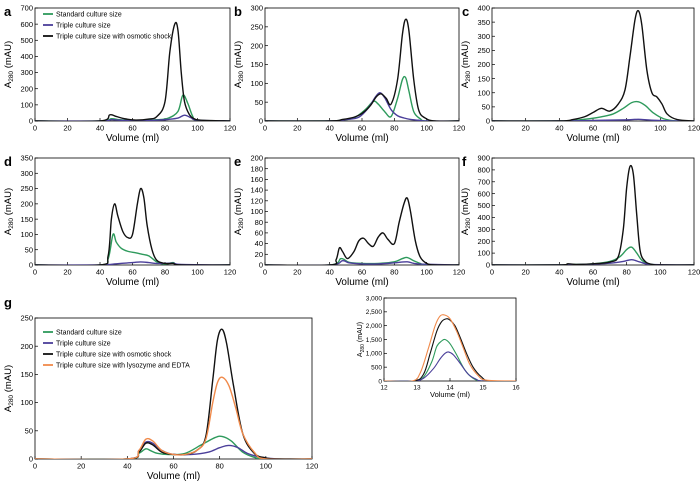 The width and height of the screenshot is (700, 485). Describe the element at coordinates (516, 388) in the screenshot. I see `x-tick-label: 16` at that location.